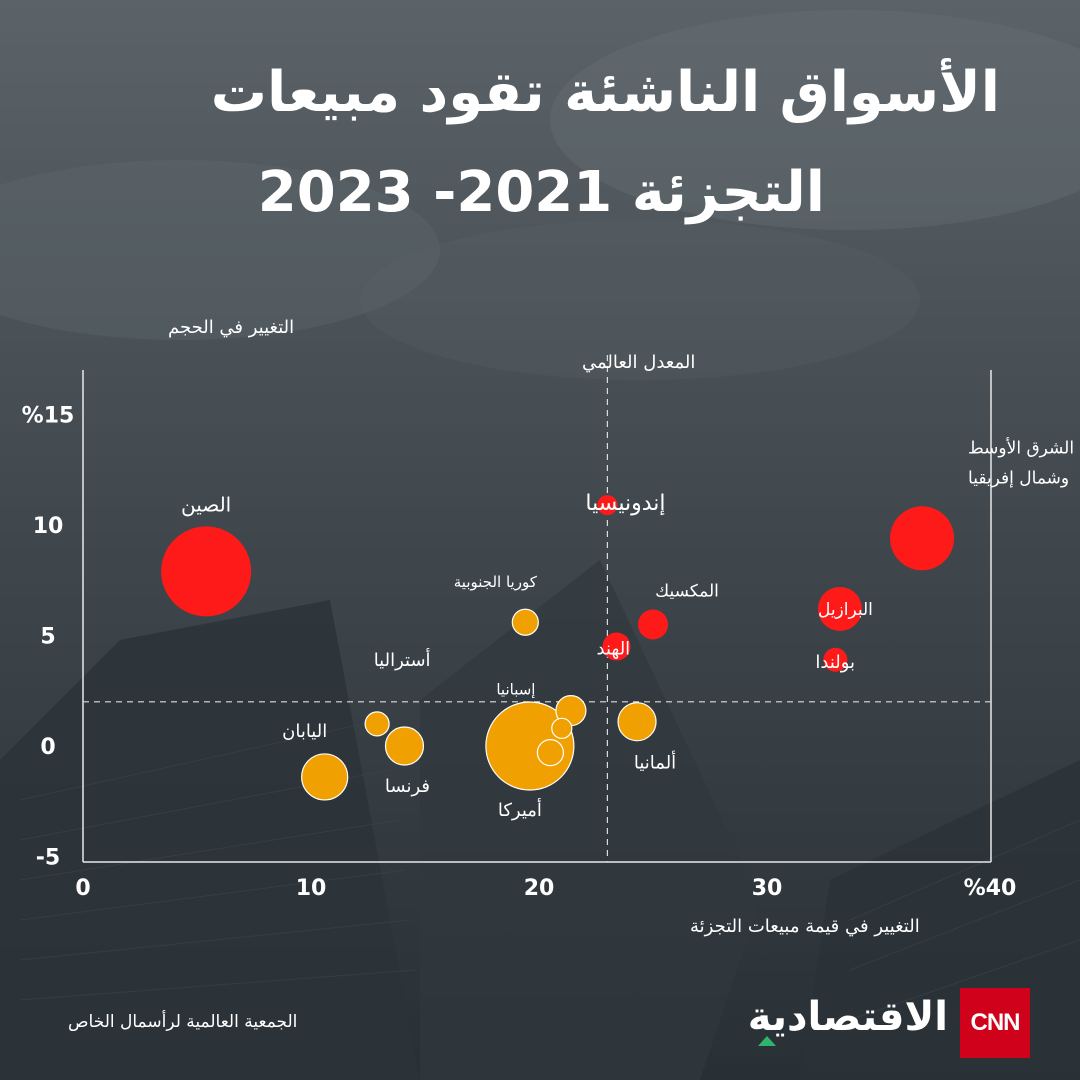  I want to click on bubble-label: المكسيك, so click(687, 591).